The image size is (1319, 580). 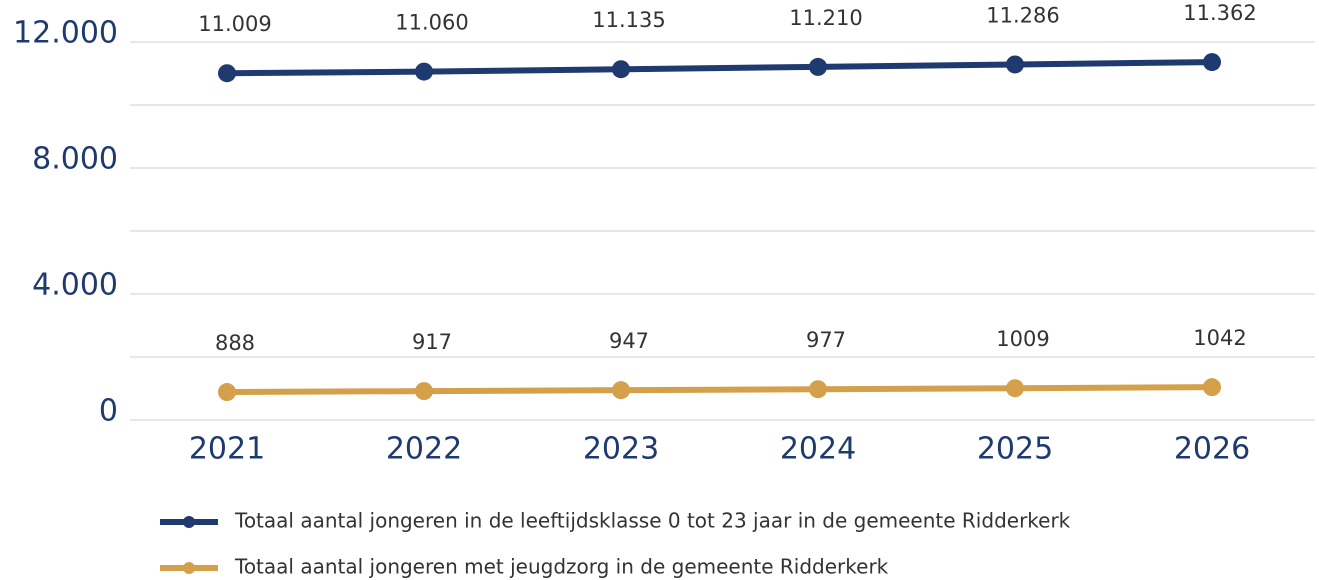 What do you see at coordinates (108, 411) in the screenshot?
I see `y-tick-label: 0` at bounding box center [108, 411].